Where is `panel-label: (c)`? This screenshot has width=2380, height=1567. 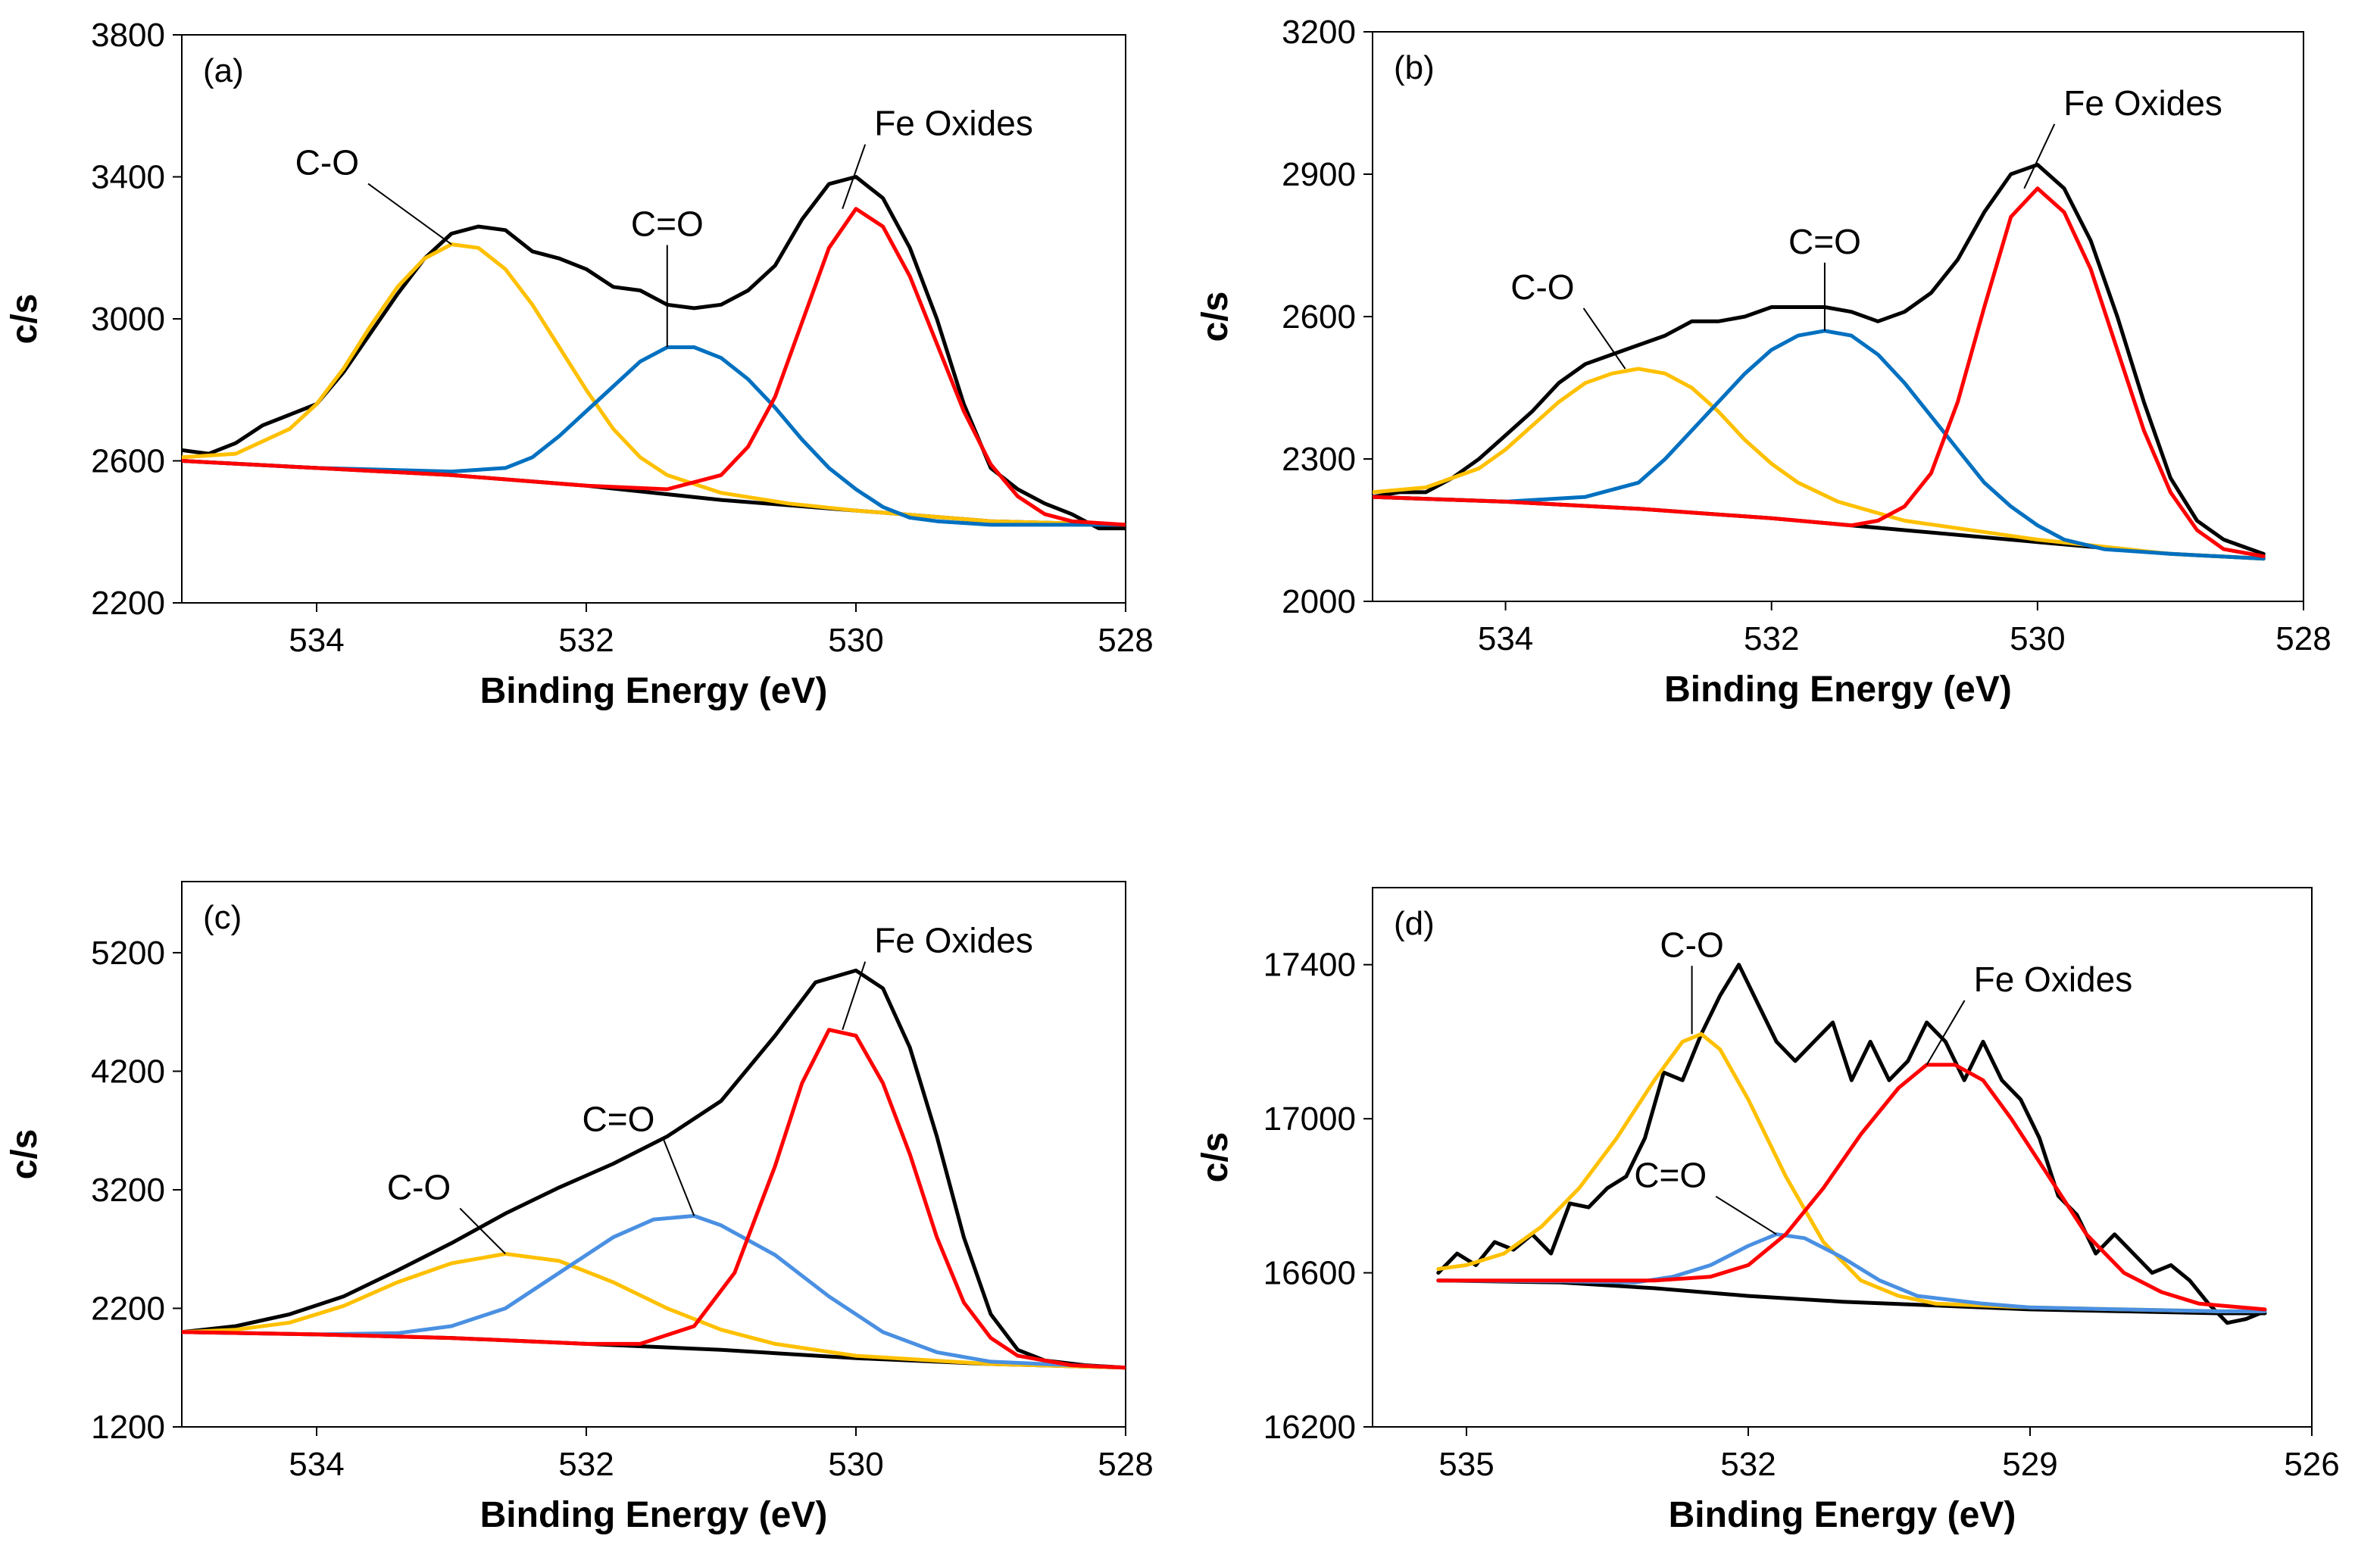
panel-label: (c) is located at coordinates (223, 917).